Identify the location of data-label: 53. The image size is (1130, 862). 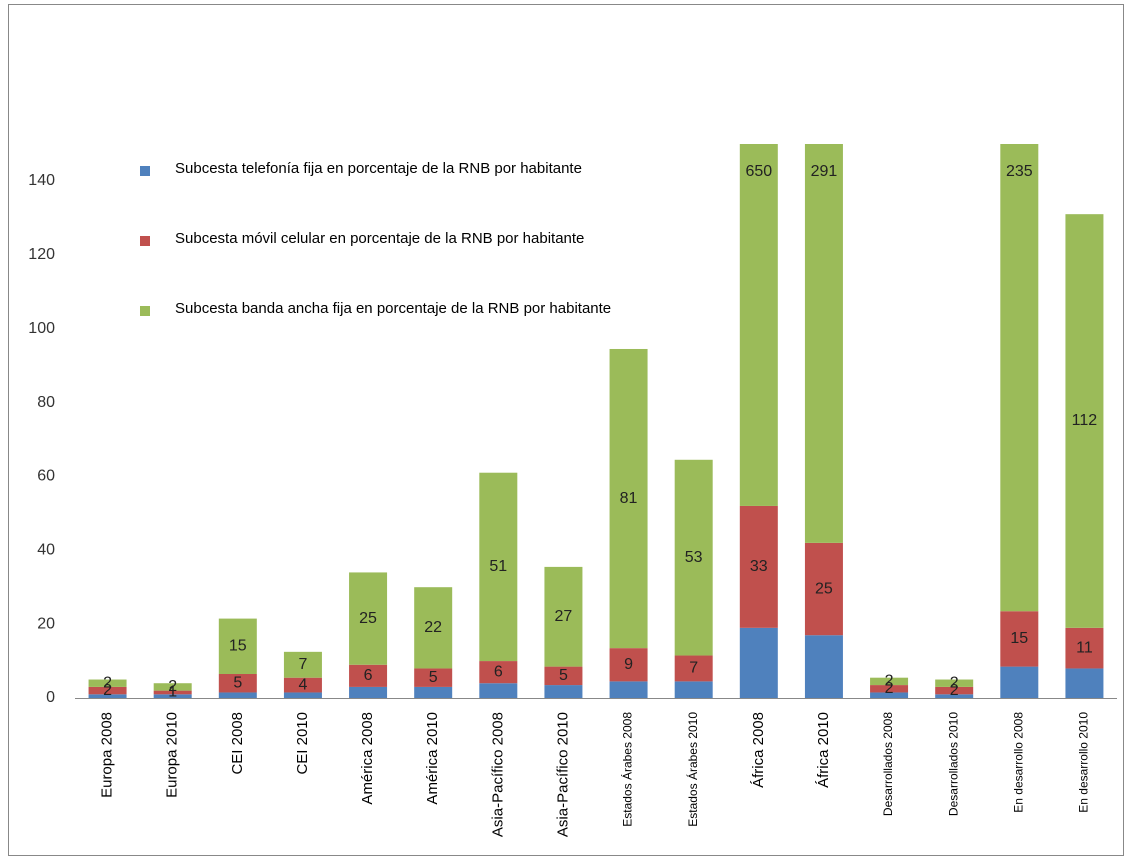
(694, 557).